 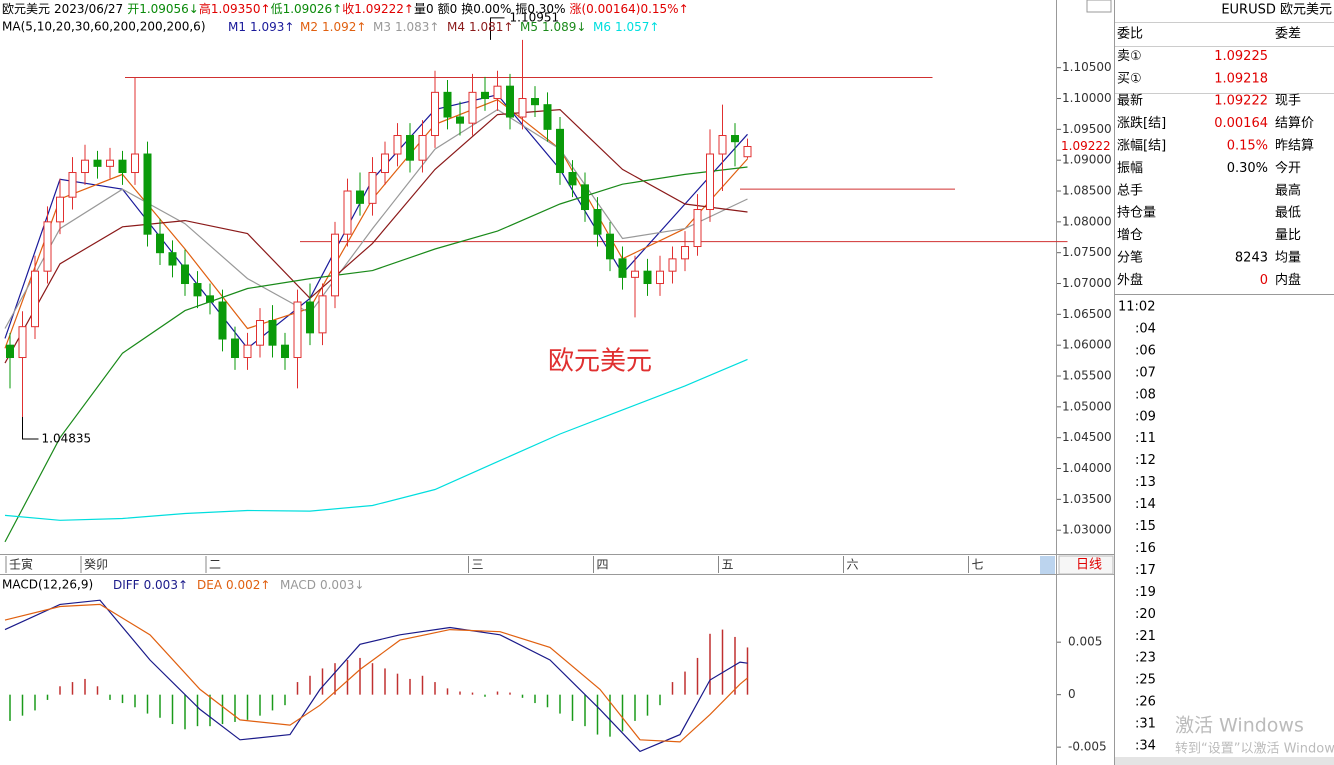 What do you see at coordinates (26, 9) in the screenshot?
I see `header-item: 欧元美元` at bounding box center [26, 9].